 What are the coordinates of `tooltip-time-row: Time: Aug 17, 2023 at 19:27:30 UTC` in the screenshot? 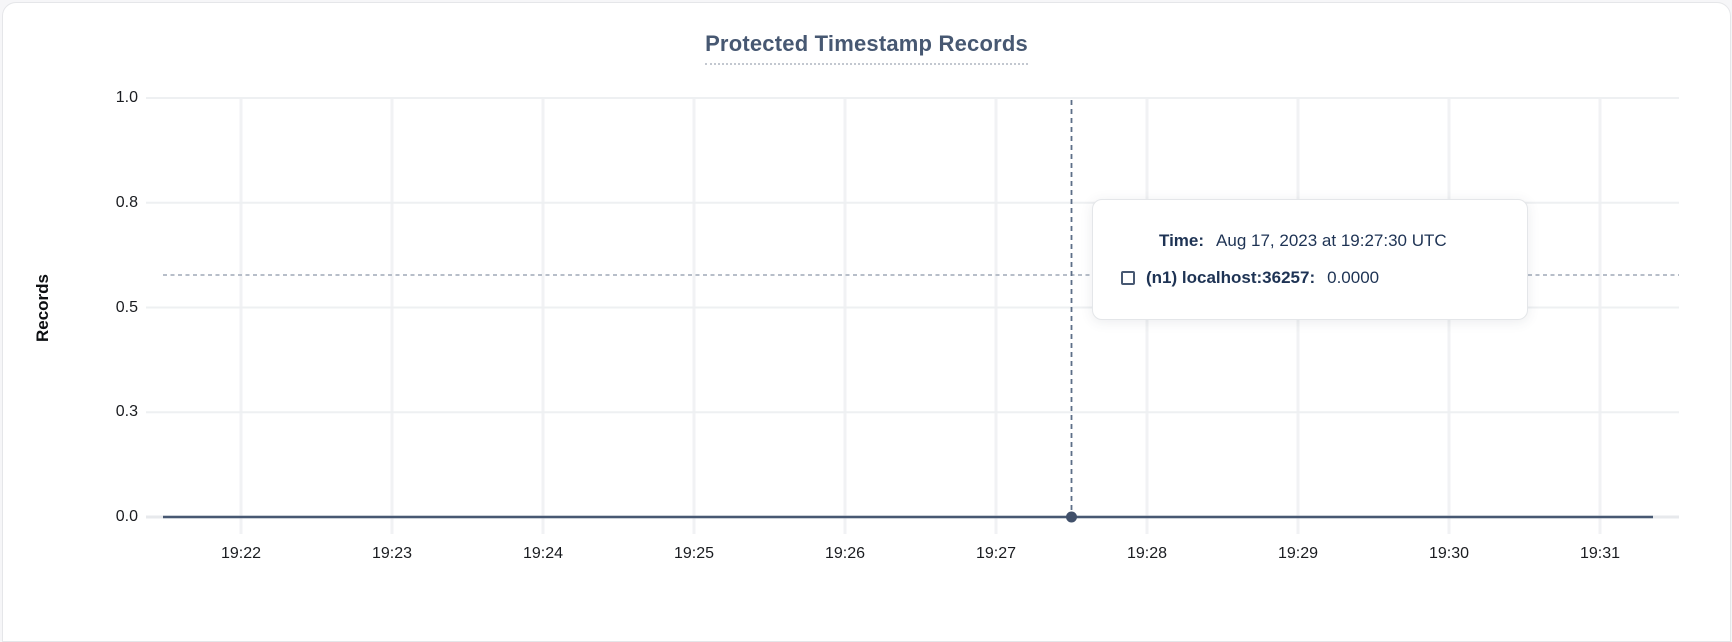 It's located at (1329, 241).